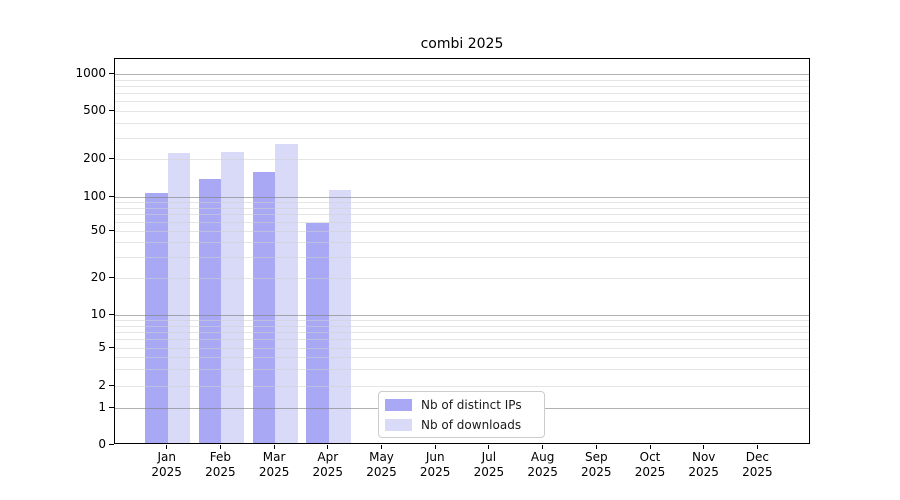 The height and width of the screenshot is (500, 900). What do you see at coordinates (461, 414) in the screenshot?
I see `legend: Nb of distinct IPs Nb of downloads` at bounding box center [461, 414].